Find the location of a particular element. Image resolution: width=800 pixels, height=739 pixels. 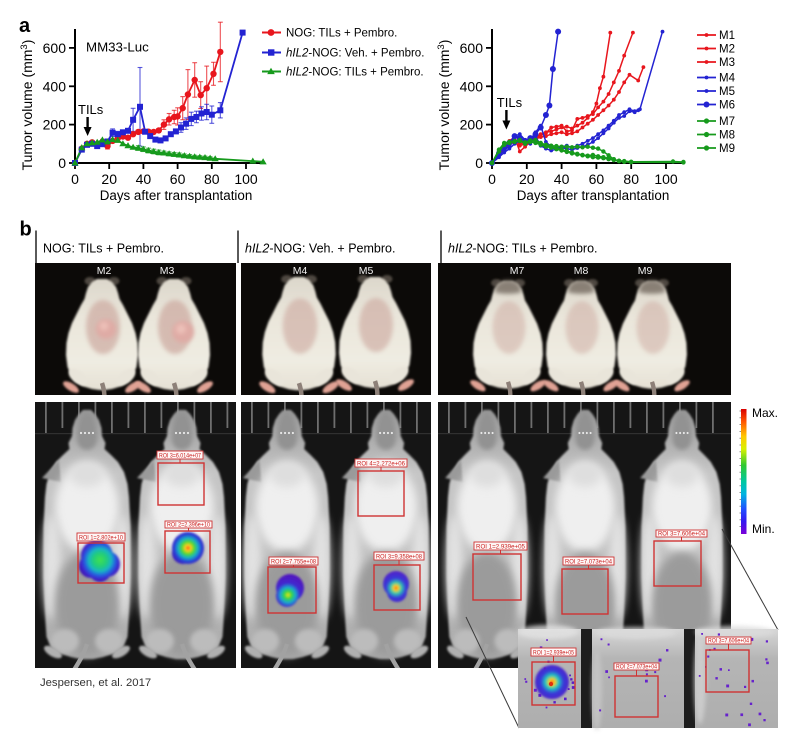

svg-text: ROI 1=2.802e+10 is located at coordinates (101, 539).